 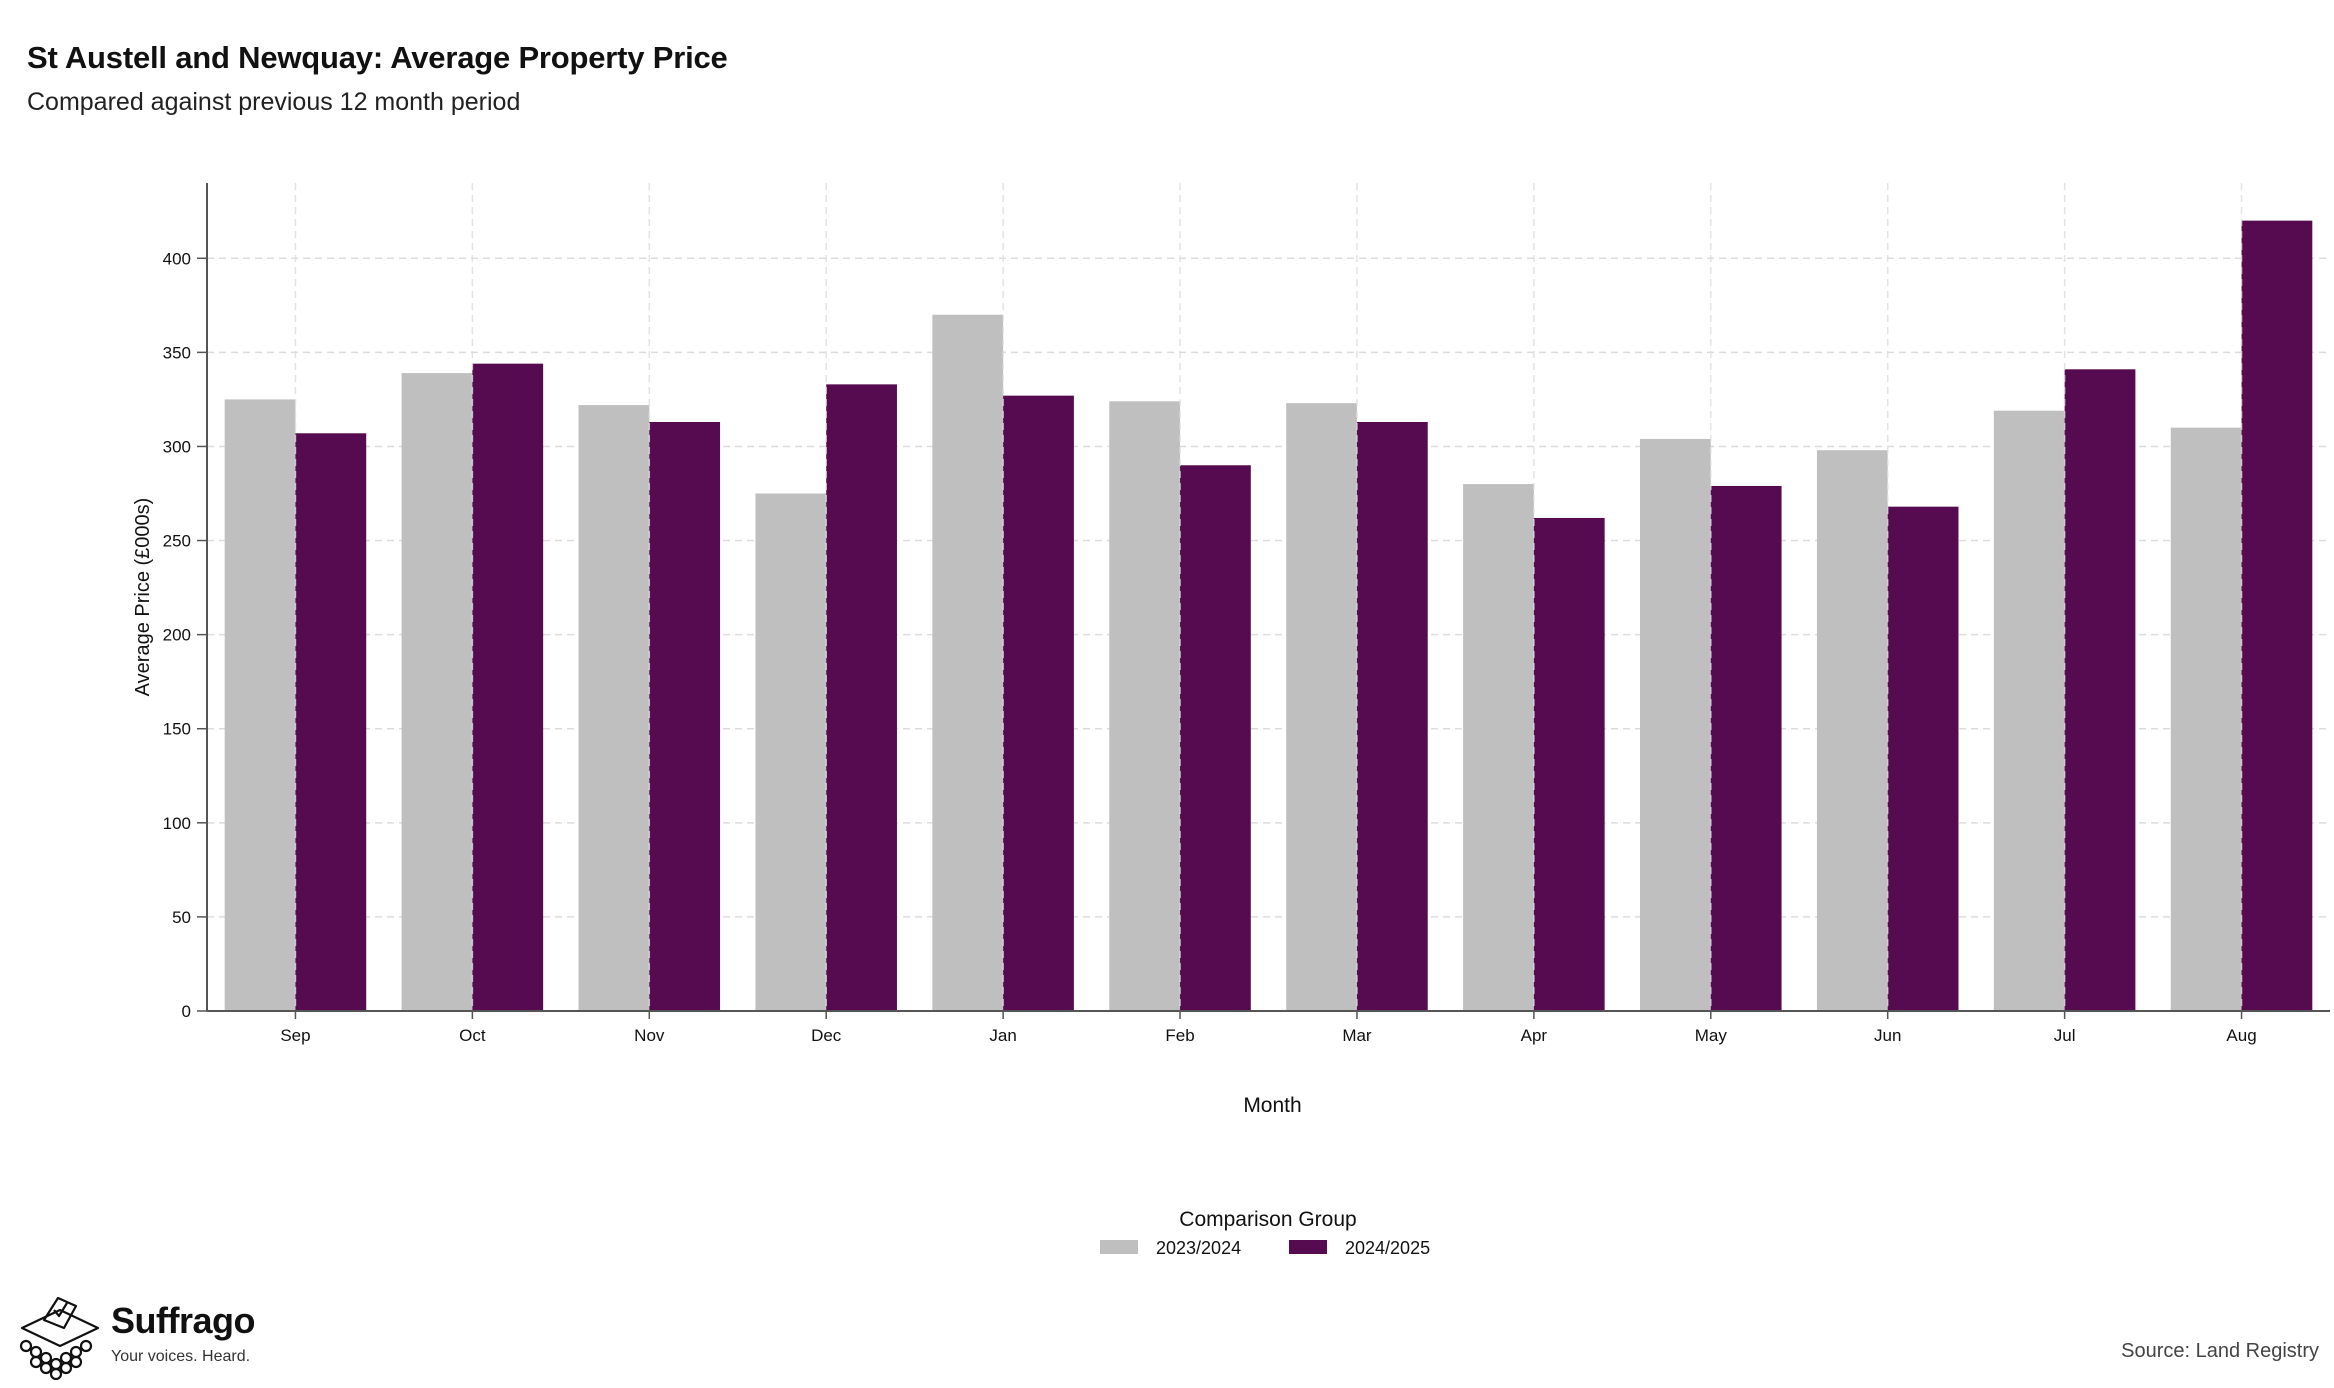 What do you see at coordinates (2277, 616) in the screenshot?
I see `bar-aug-2024-2025` at bounding box center [2277, 616].